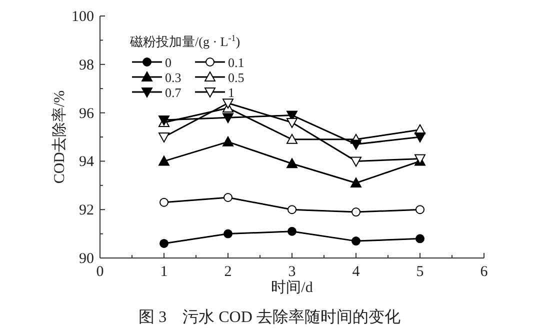 The image size is (539, 336). Describe the element at coordinates (86, 162) in the screenshot. I see `y-tick-label: 94` at that location.